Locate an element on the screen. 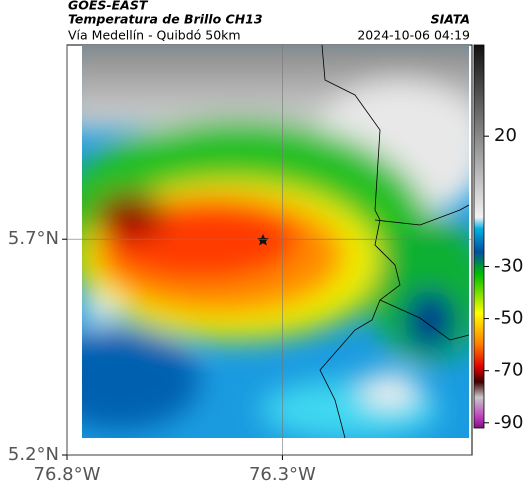 This screenshot has width=526, height=491. lat-tick-label: 5.2°N is located at coordinates (33, 454).